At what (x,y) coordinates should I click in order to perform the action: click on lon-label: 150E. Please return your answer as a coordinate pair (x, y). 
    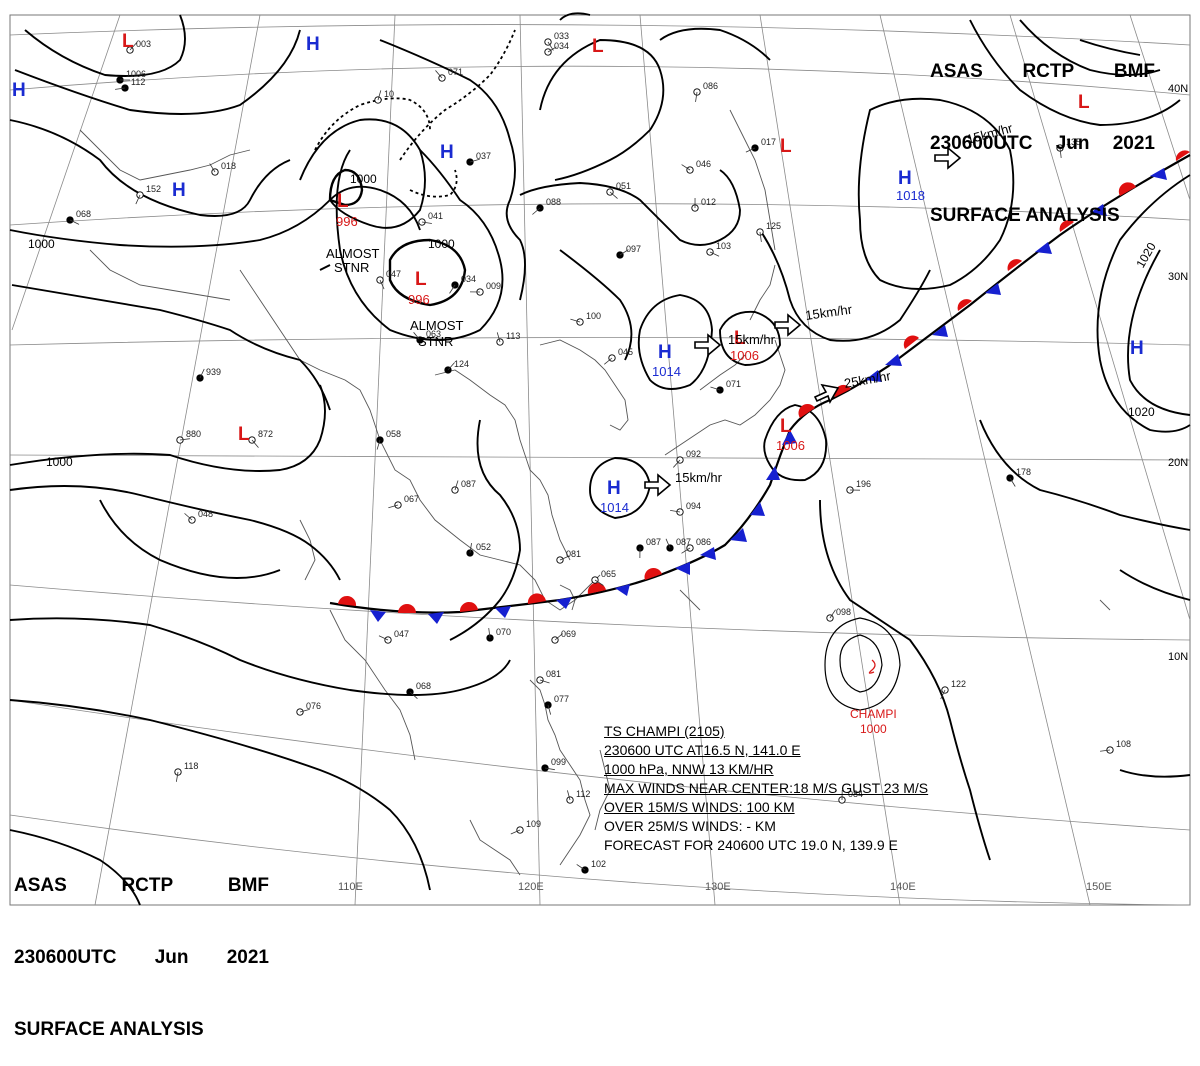
    Looking at the image, I should click on (1099, 887).